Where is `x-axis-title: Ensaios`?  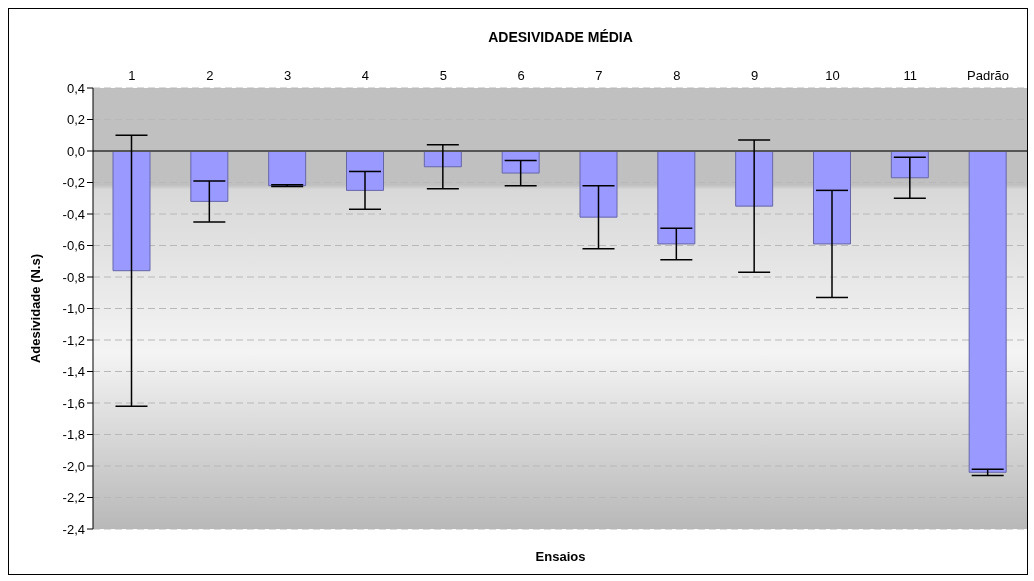 x-axis-title: Ensaios is located at coordinates (560, 556).